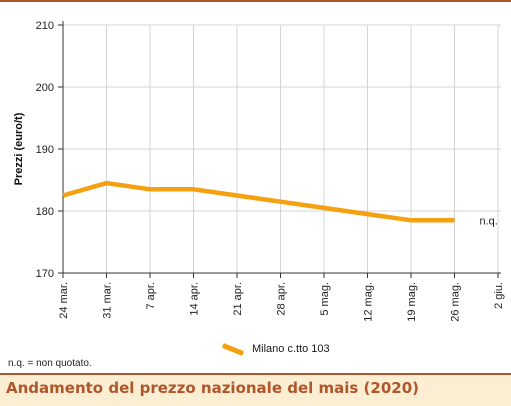  What do you see at coordinates (233, 349) in the screenshot?
I see `legend-swatch` at bounding box center [233, 349].